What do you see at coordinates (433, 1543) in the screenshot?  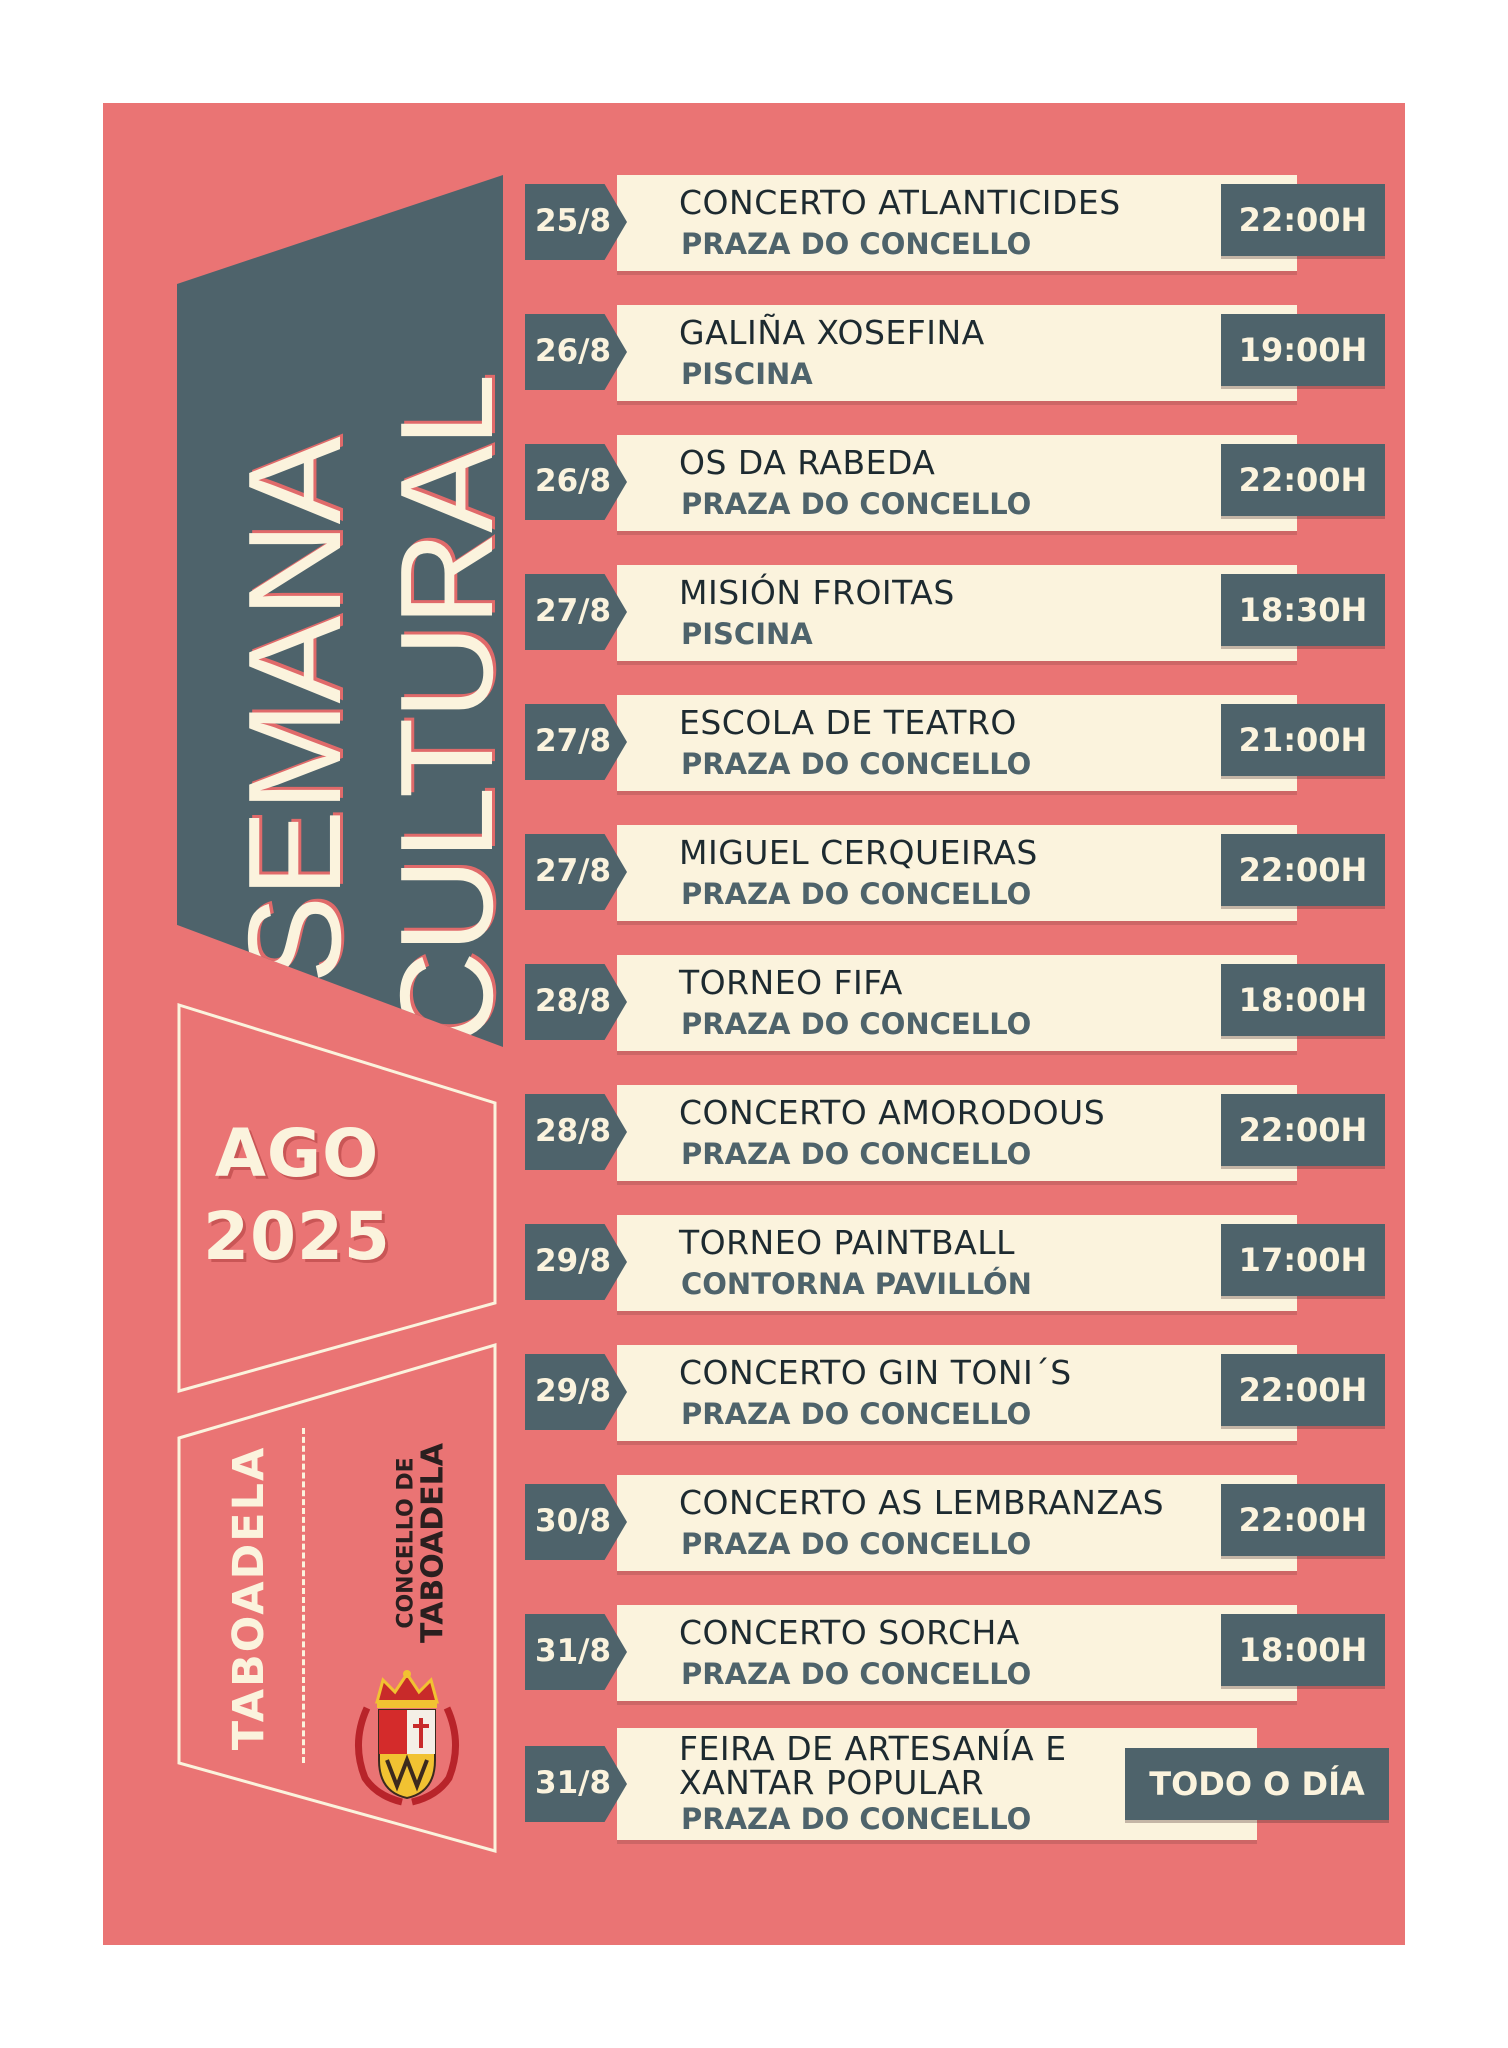 I see `council-label-line2: TABOADELA` at bounding box center [433, 1543].